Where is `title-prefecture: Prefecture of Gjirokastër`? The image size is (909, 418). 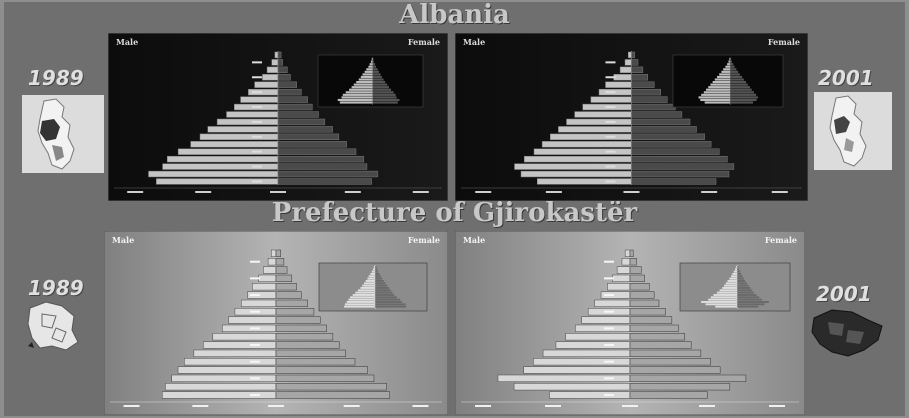
title-prefecture: Prefecture of Gjirokastër is located at coordinates (454, 213).